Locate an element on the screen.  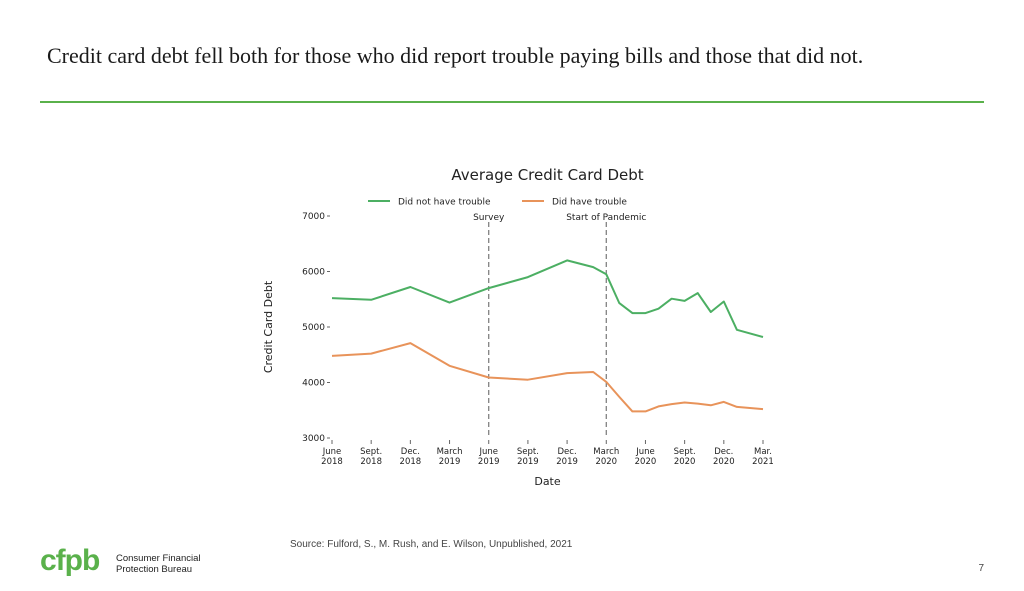
y-tick-label: 5000 is located at coordinates (313, 328).